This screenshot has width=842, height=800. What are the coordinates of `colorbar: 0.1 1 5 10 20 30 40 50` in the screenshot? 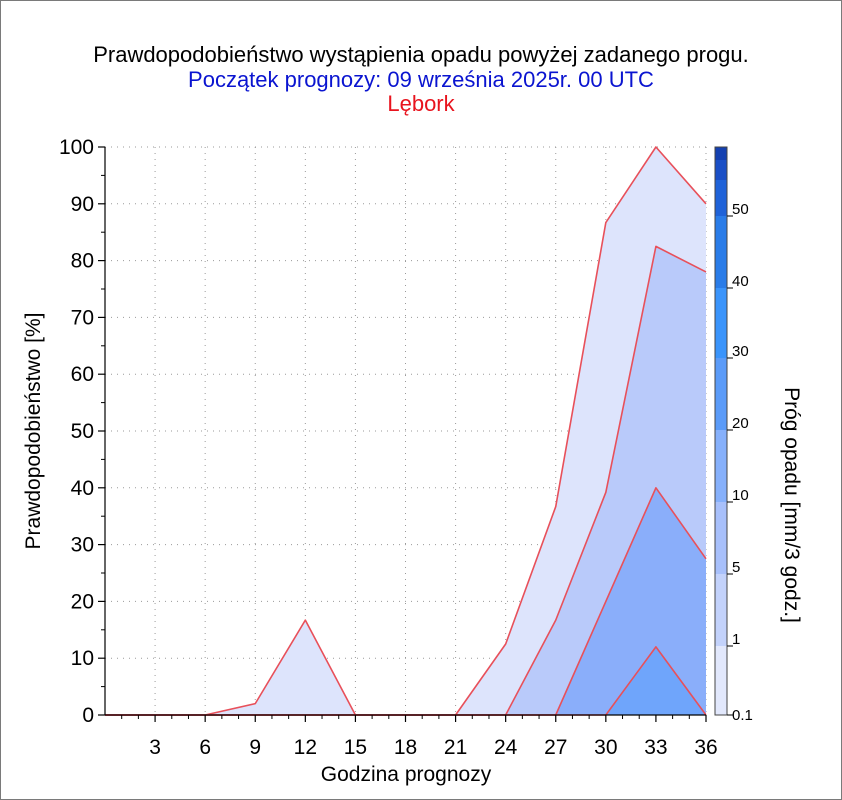 It's located at (733, 435).